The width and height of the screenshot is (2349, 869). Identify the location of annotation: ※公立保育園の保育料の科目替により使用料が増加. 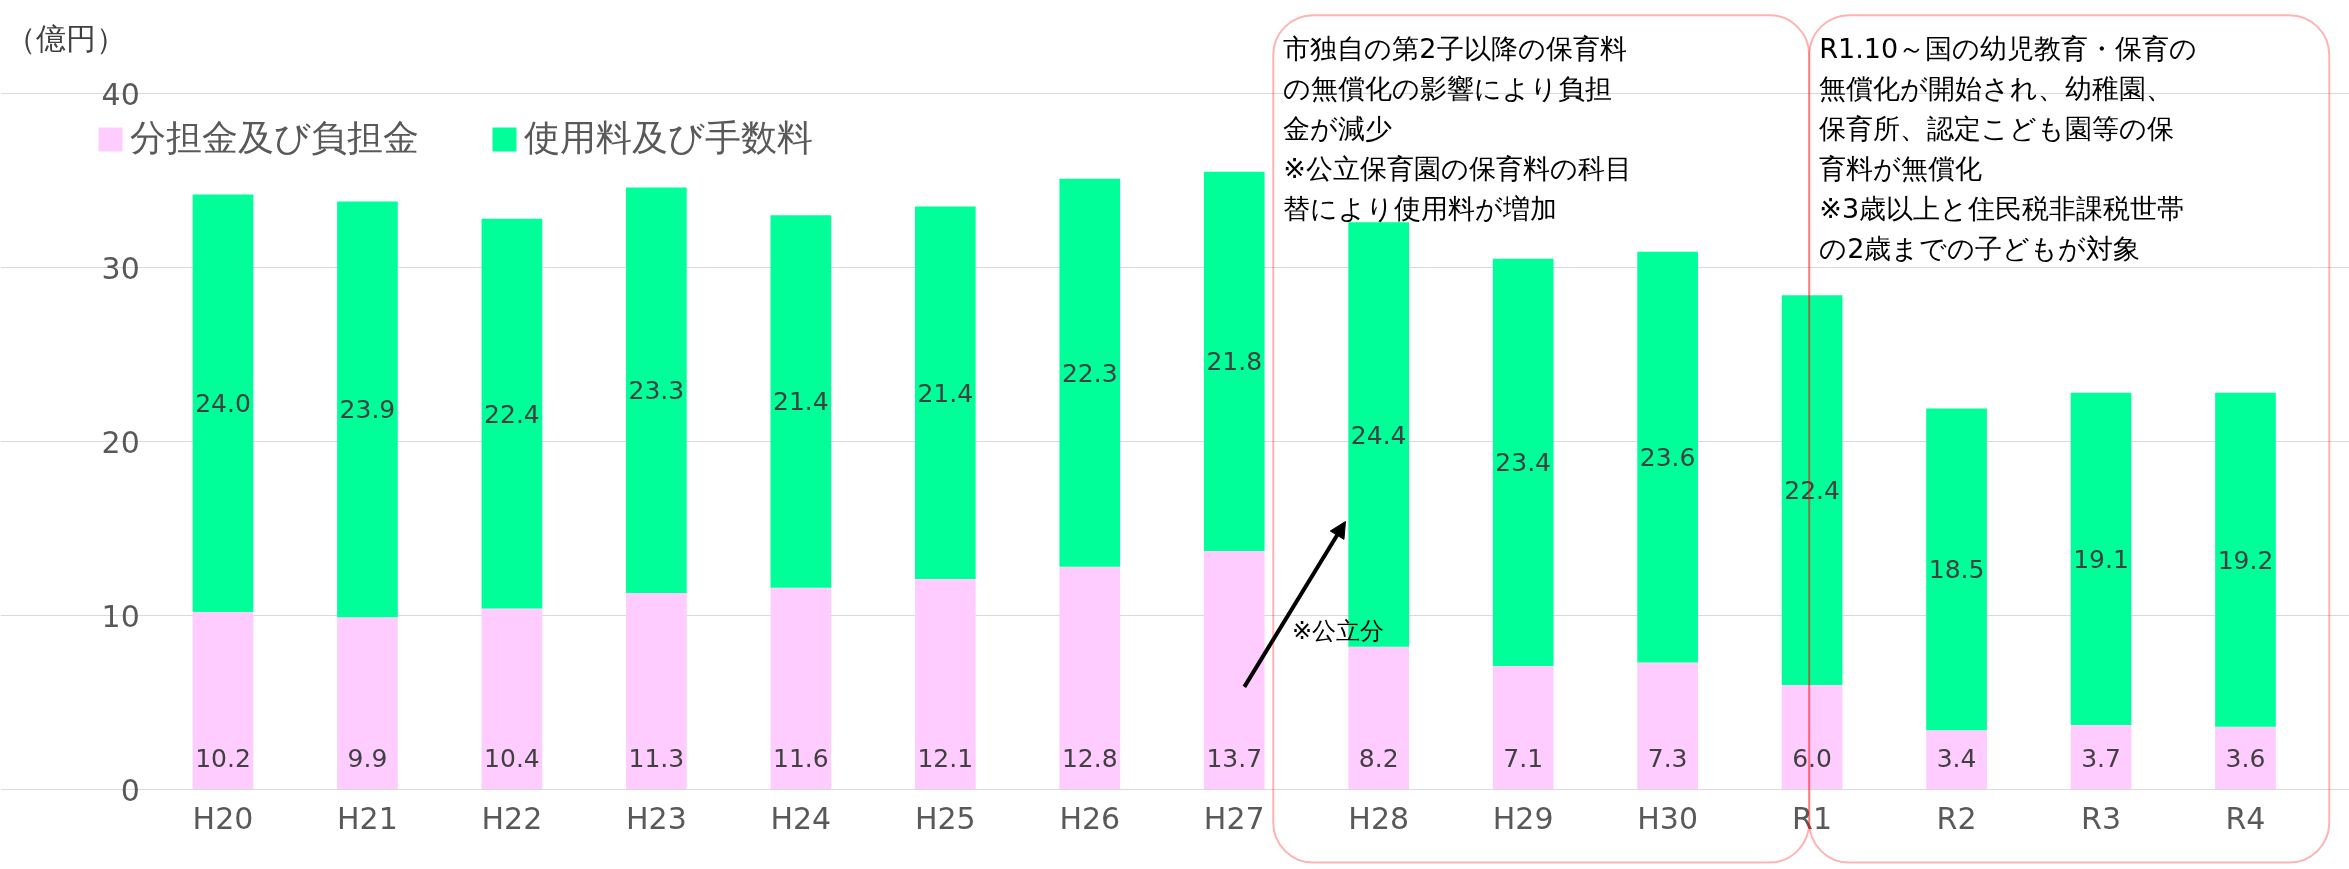
(1457, 188).